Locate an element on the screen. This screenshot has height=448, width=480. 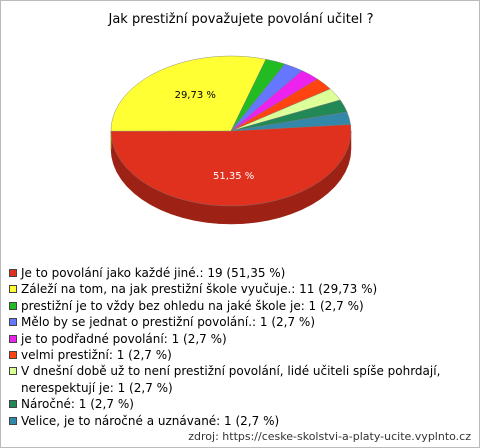
legend-label: Náročné: 1 (2,7 %) is located at coordinates (77, 404).